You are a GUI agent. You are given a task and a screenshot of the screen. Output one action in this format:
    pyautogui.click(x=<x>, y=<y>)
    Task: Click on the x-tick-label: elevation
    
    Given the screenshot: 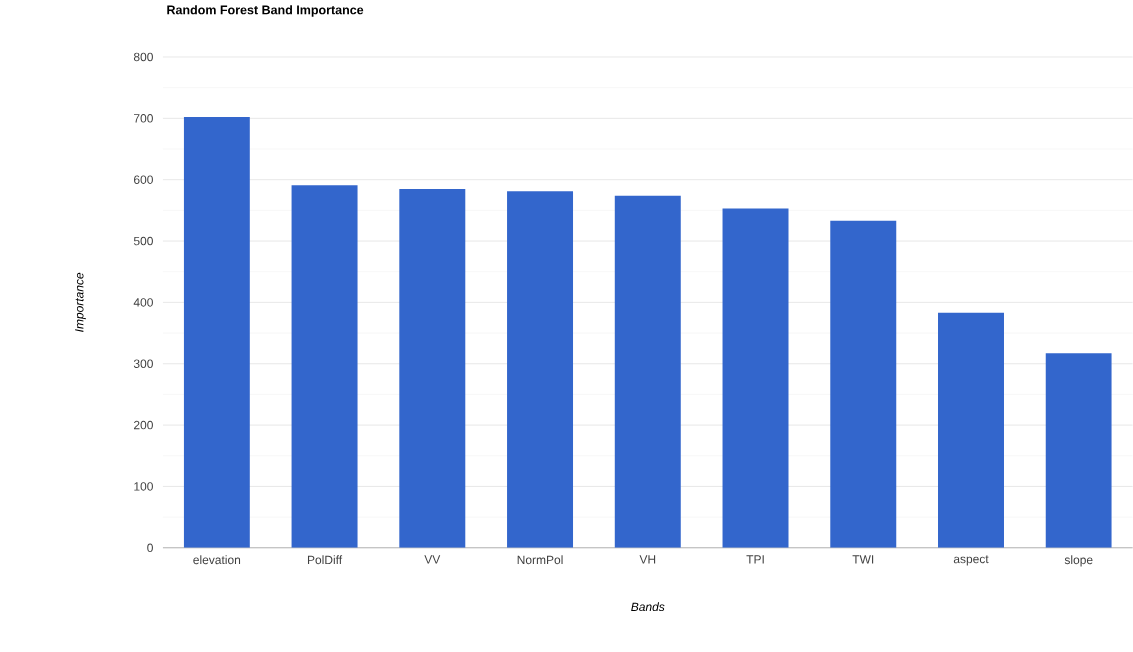 What is the action you would take?
    pyautogui.click(x=217, y=560)
    